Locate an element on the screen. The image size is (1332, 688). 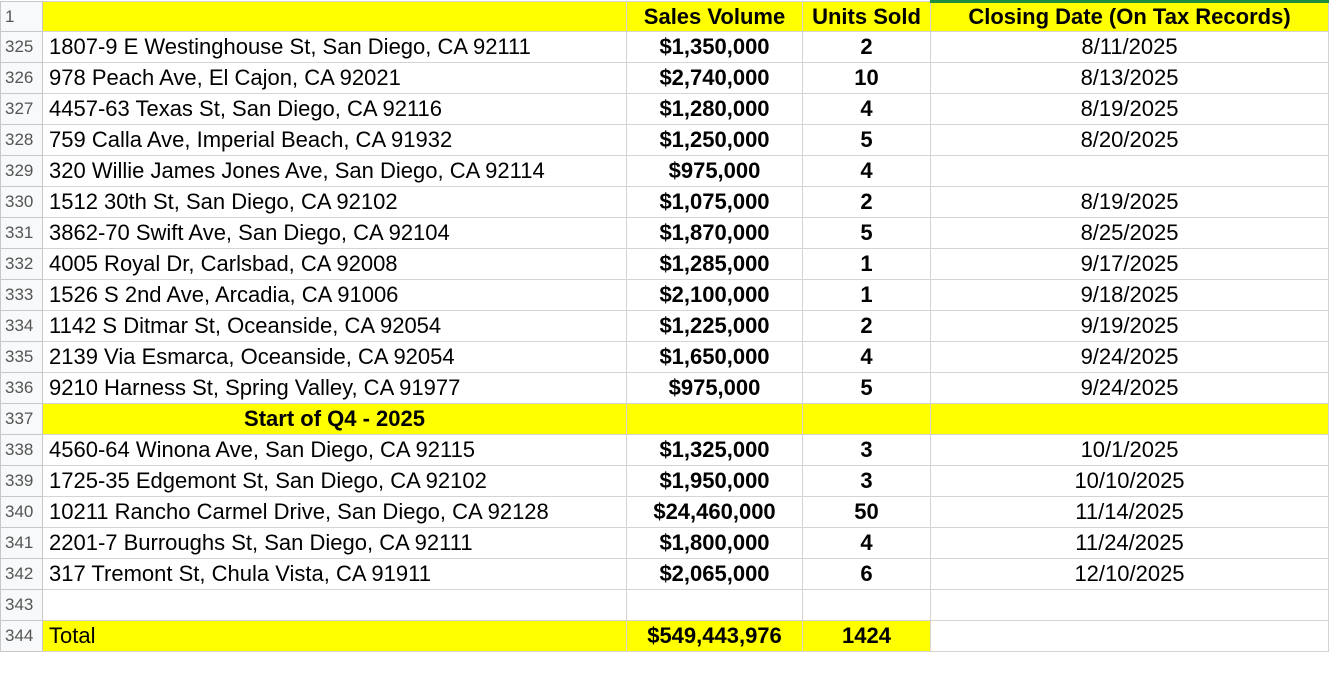
cell-sales-volume: $1,650,000 is located at coordinates (714, 357).